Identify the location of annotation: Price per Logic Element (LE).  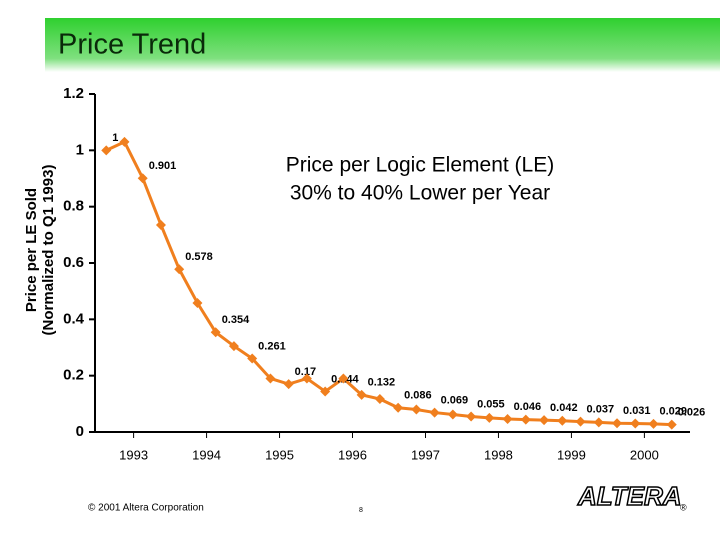
(420, 165).